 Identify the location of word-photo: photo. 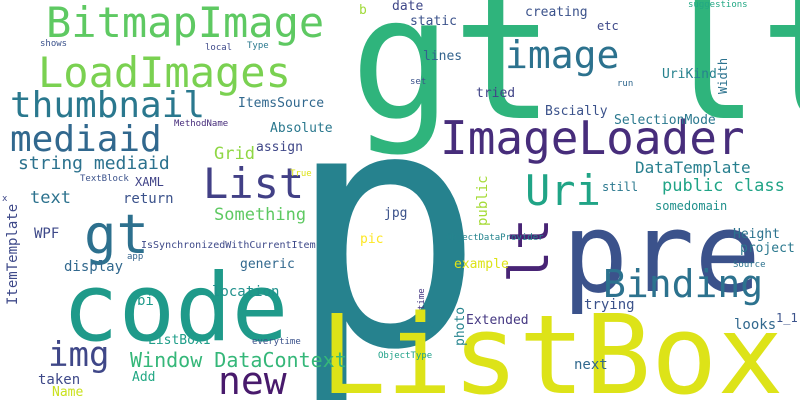
(460, 326).